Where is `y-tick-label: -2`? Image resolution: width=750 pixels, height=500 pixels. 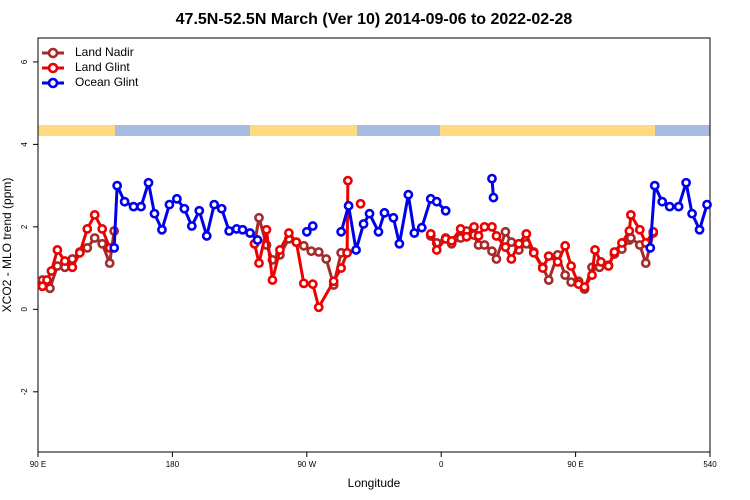
y-tick-label: -2 is located at coordinates (24, 392).